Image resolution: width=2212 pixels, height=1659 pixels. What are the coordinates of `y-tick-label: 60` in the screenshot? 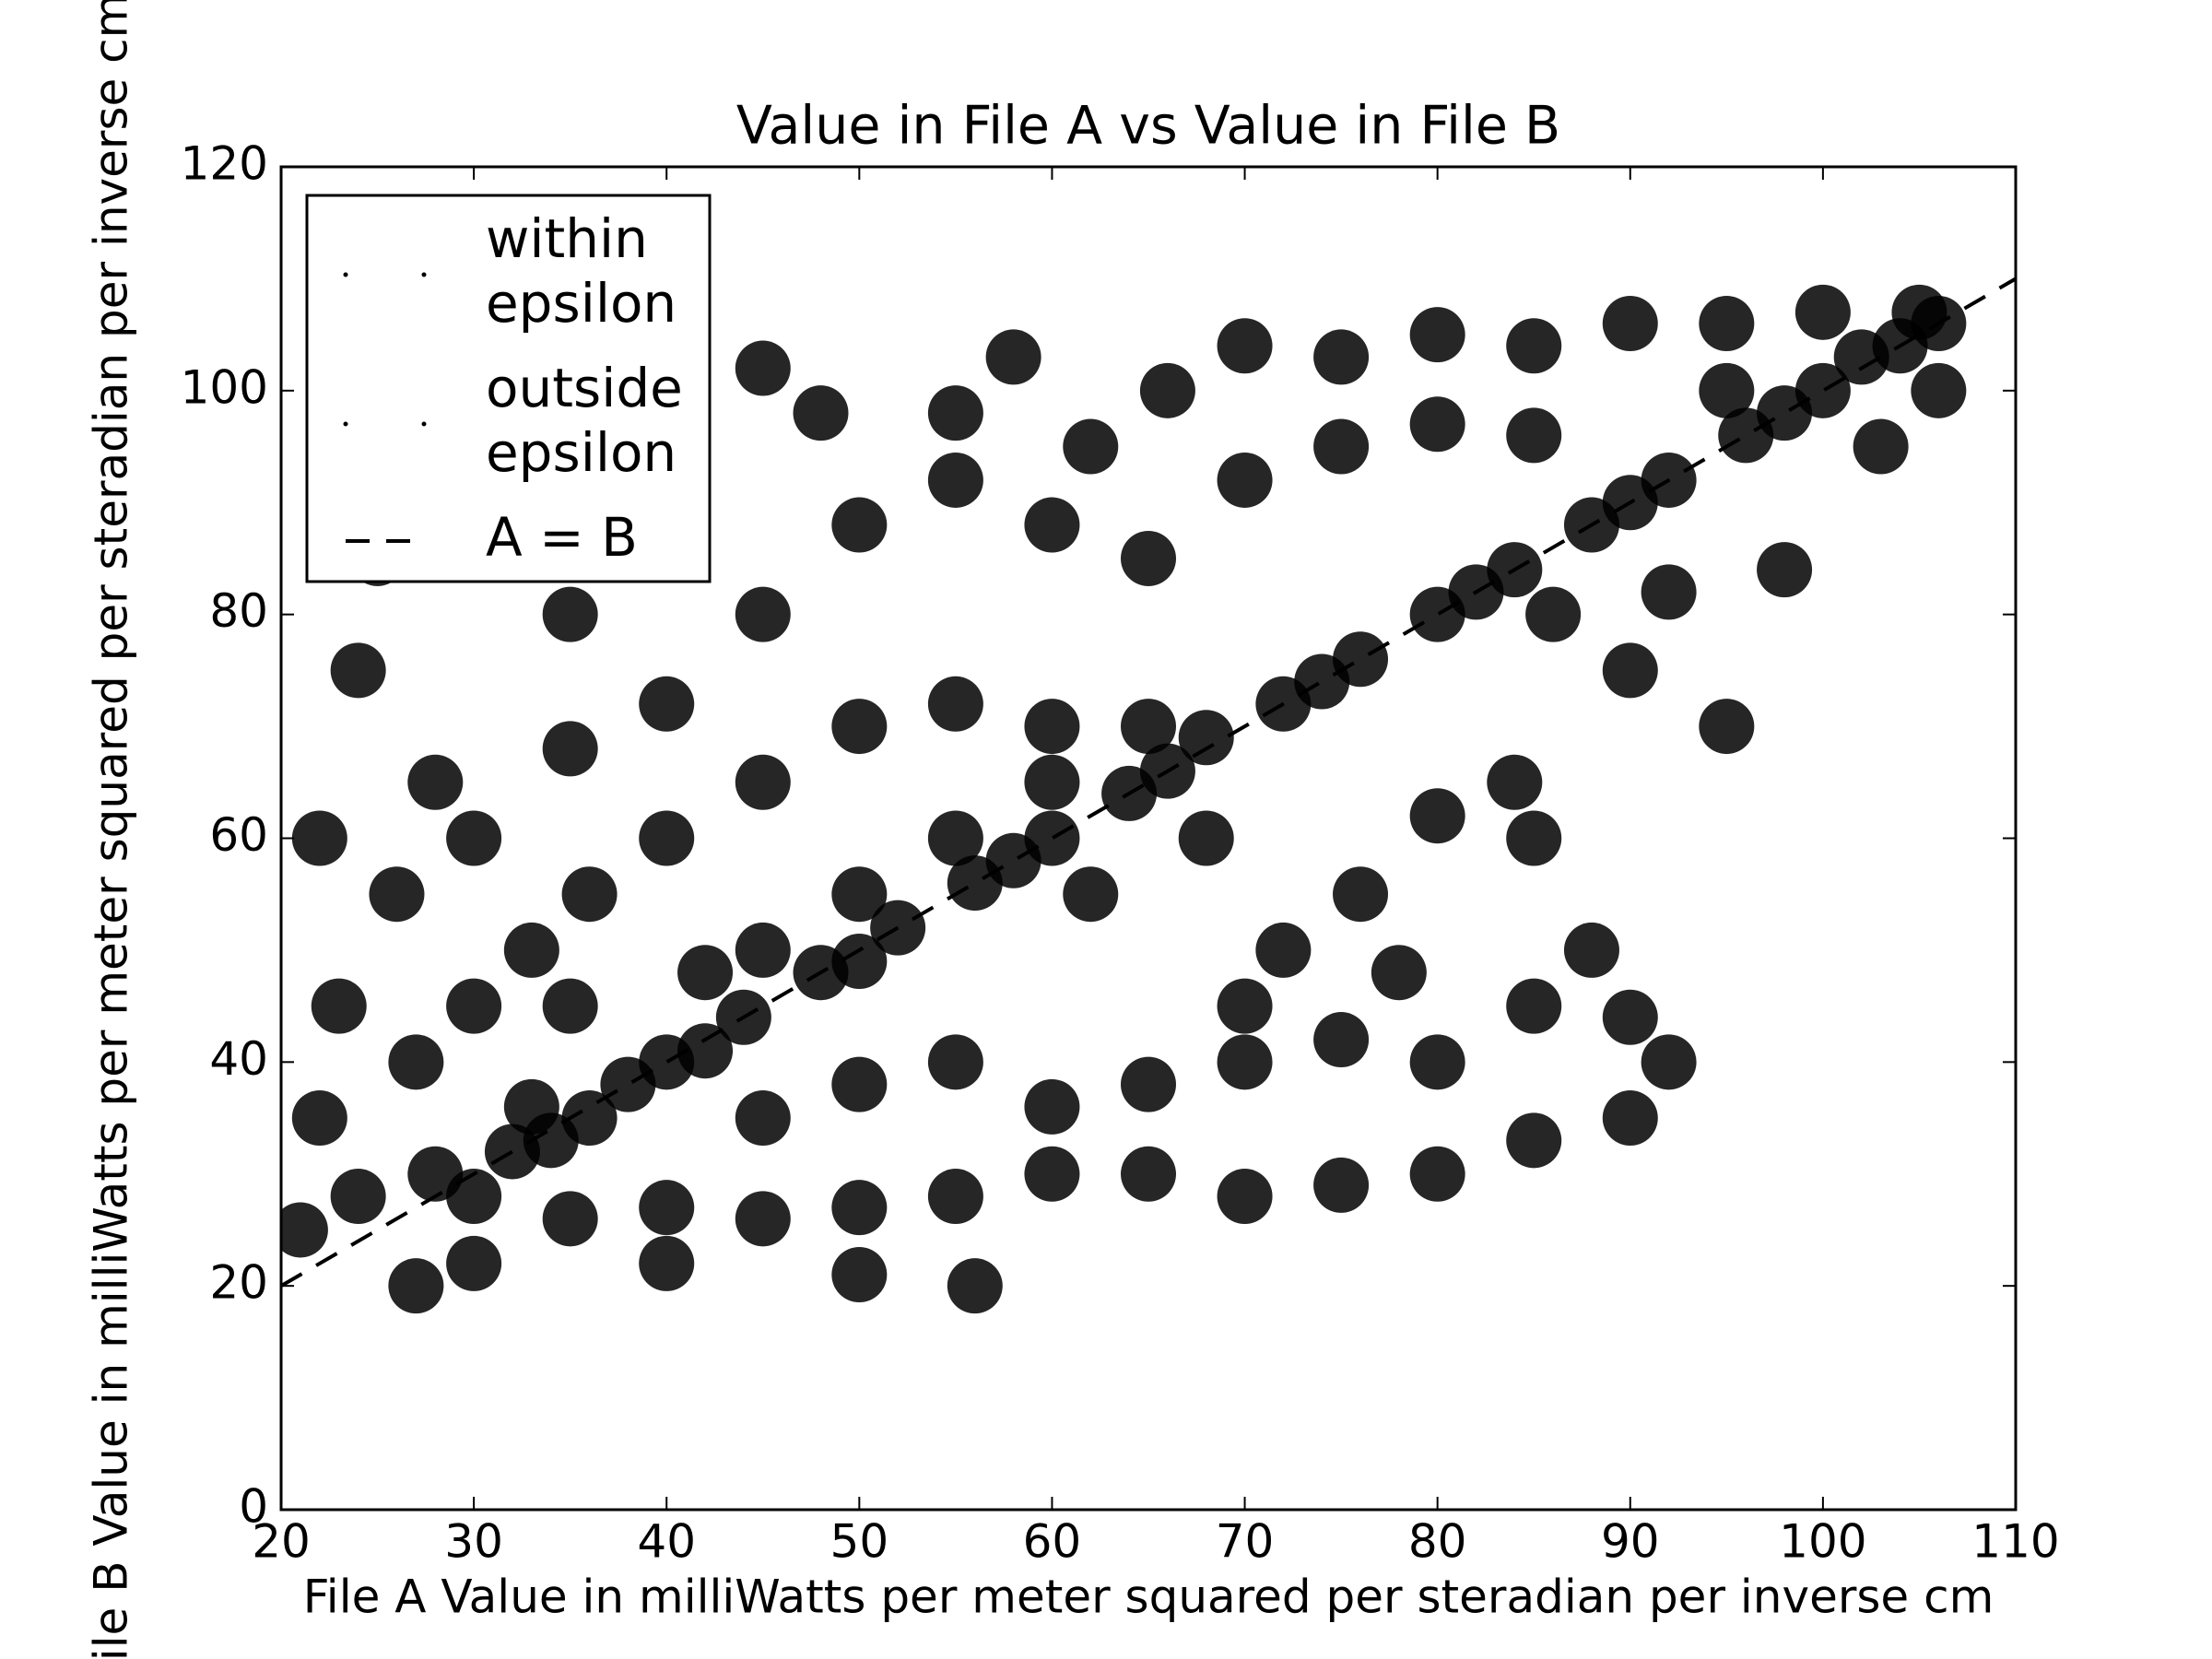 It's located at (238, 835).